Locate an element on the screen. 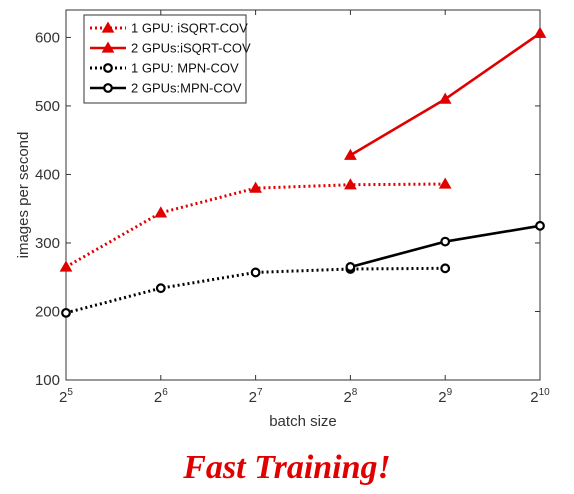 This screenshot has width=574, height=494. x-tick-label-4: 29 is located at coordinates (445, 396).